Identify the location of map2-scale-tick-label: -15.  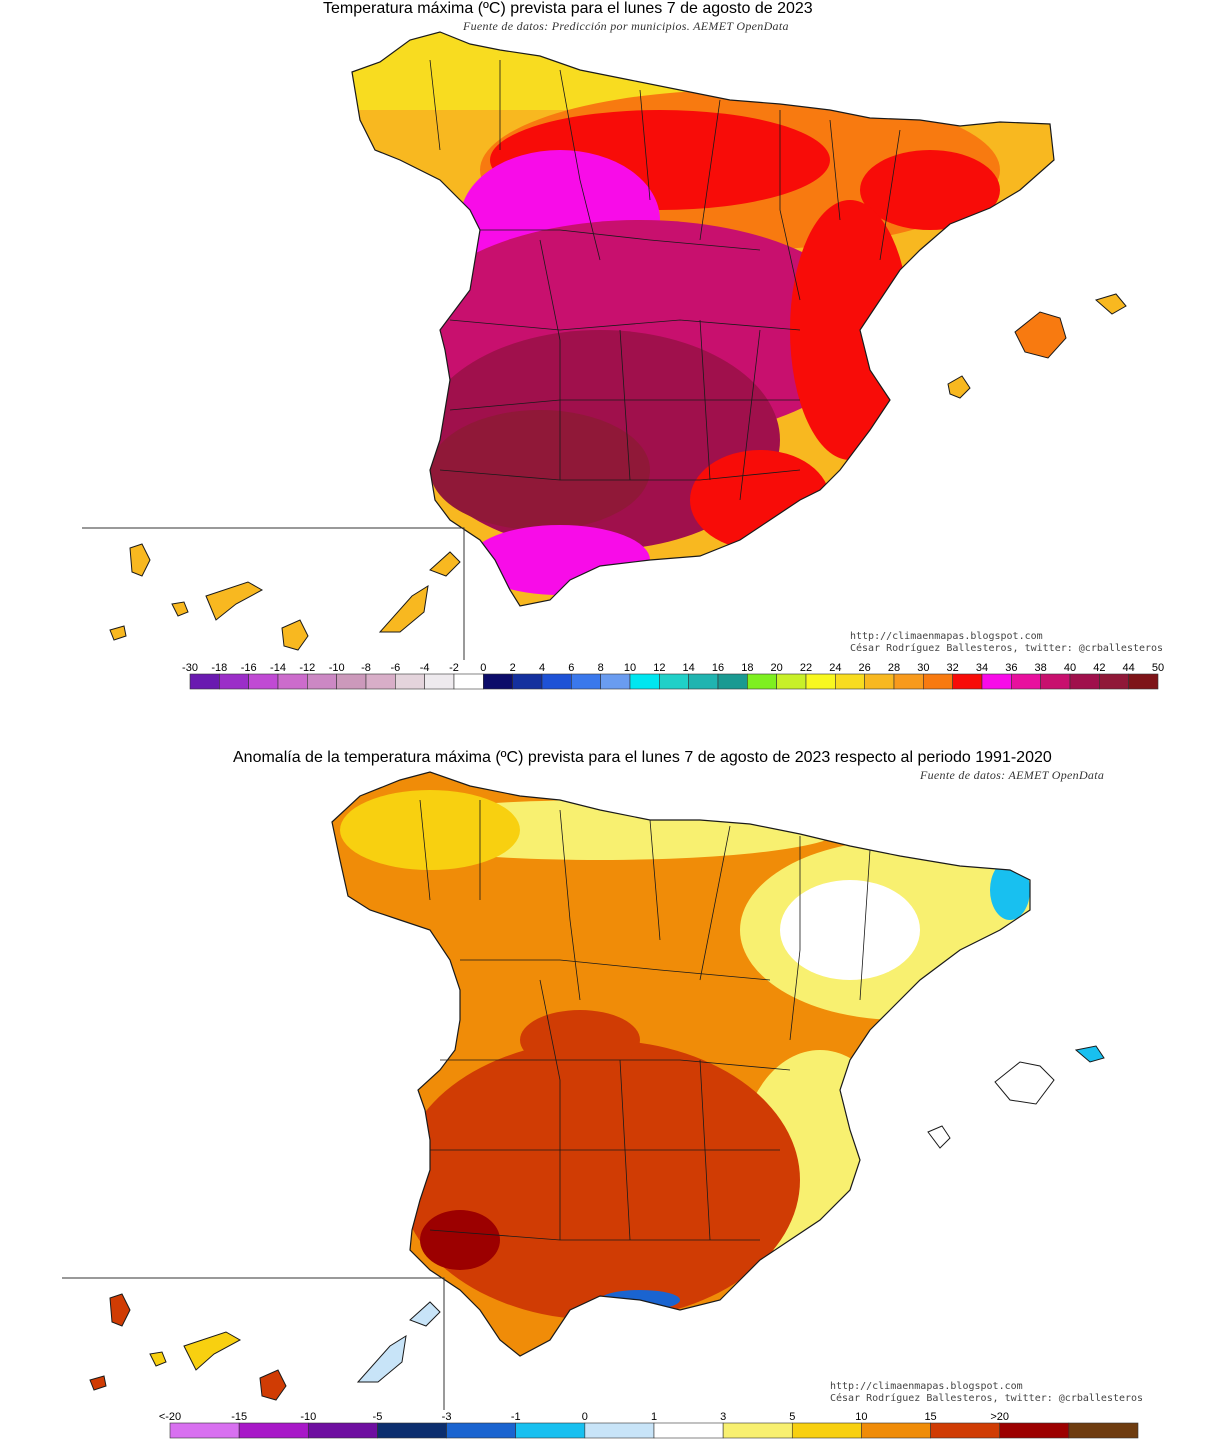
(239, 1417).